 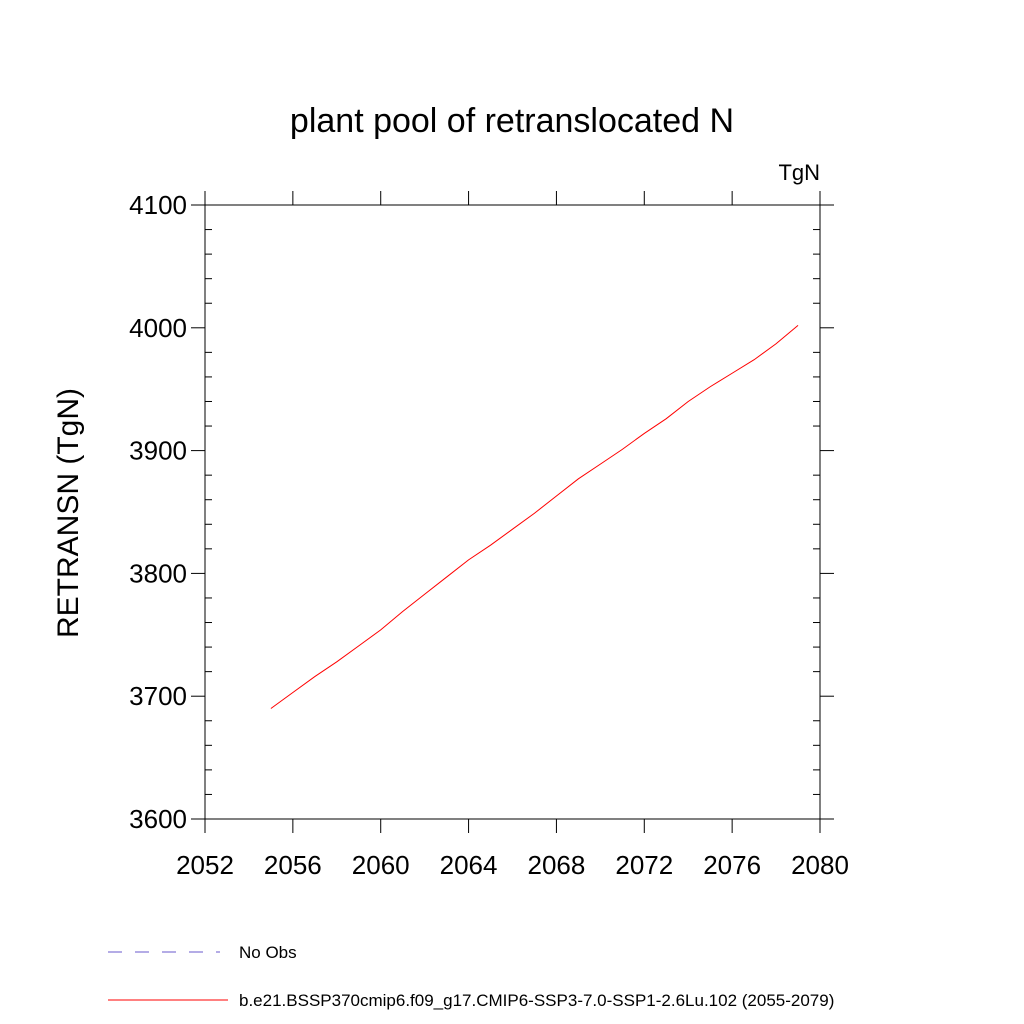 What do you see at coordinates (158, 451) in the screenshot?
I see `y-tick-label: 3900` at bounding box center [158, 451].